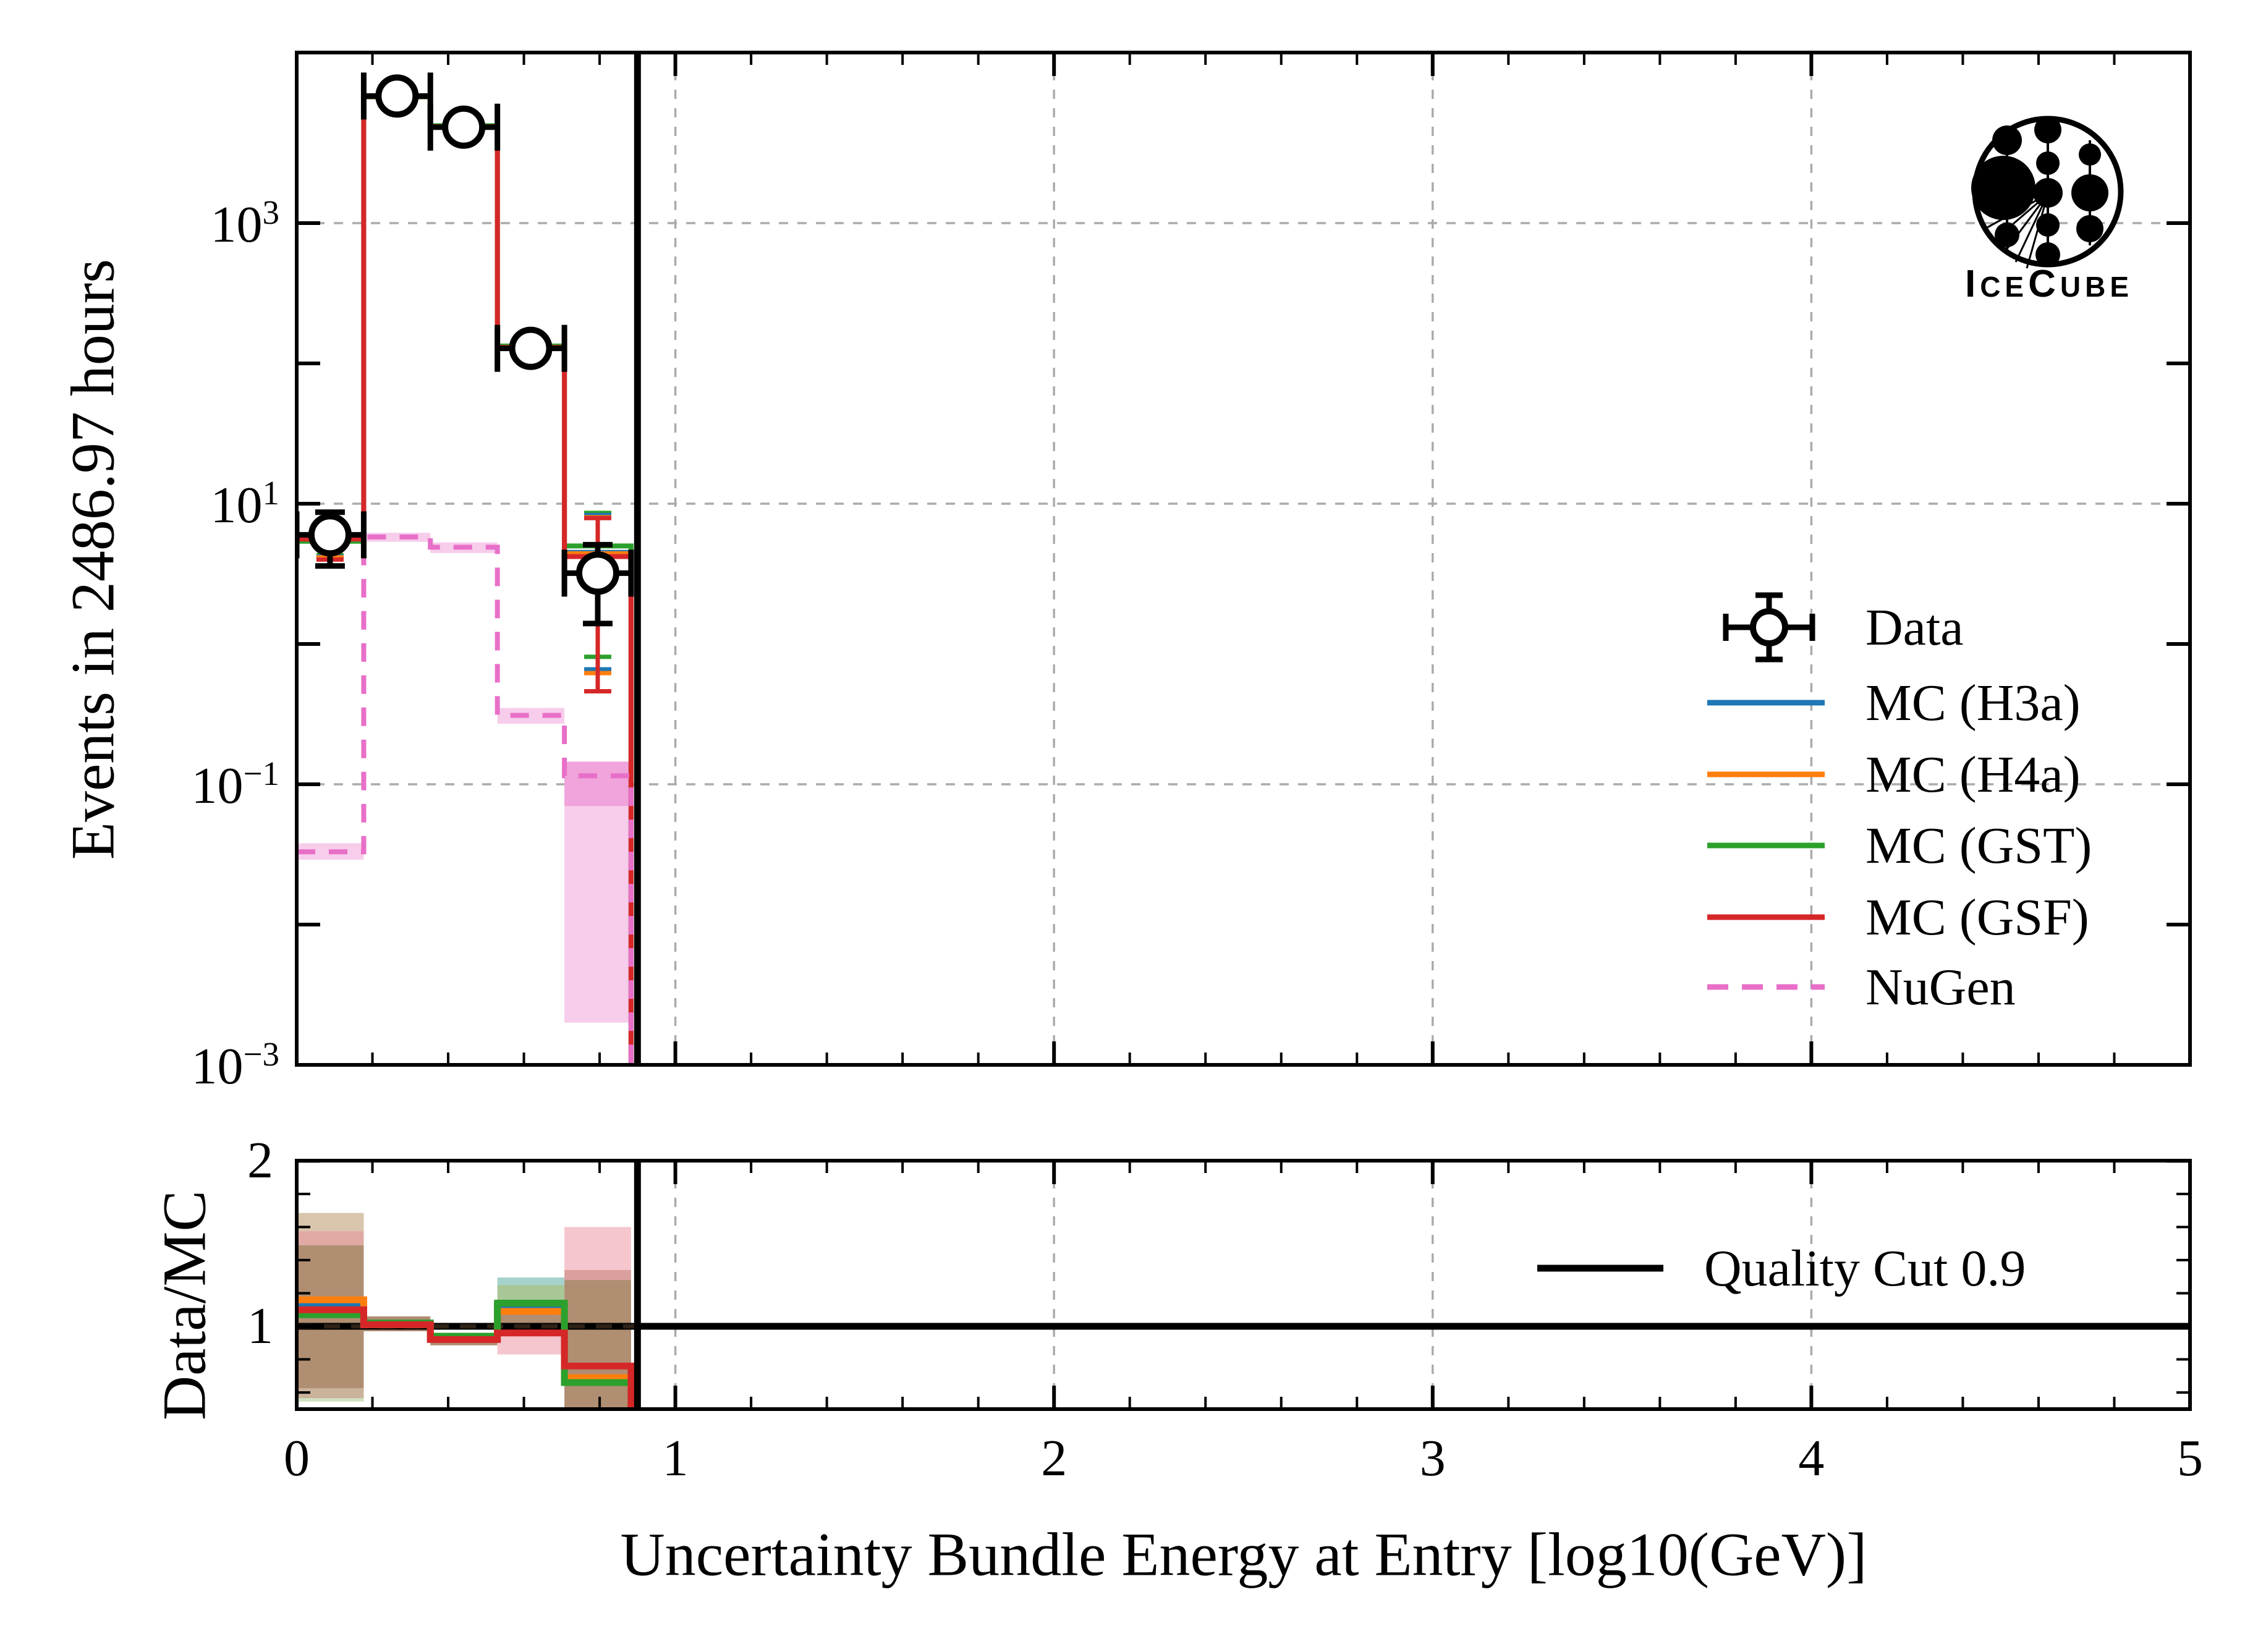 The width and height of the screenshot is (2258, 1652). I want to click on legend-item-nugen: NuGen, so click(1861, 987).